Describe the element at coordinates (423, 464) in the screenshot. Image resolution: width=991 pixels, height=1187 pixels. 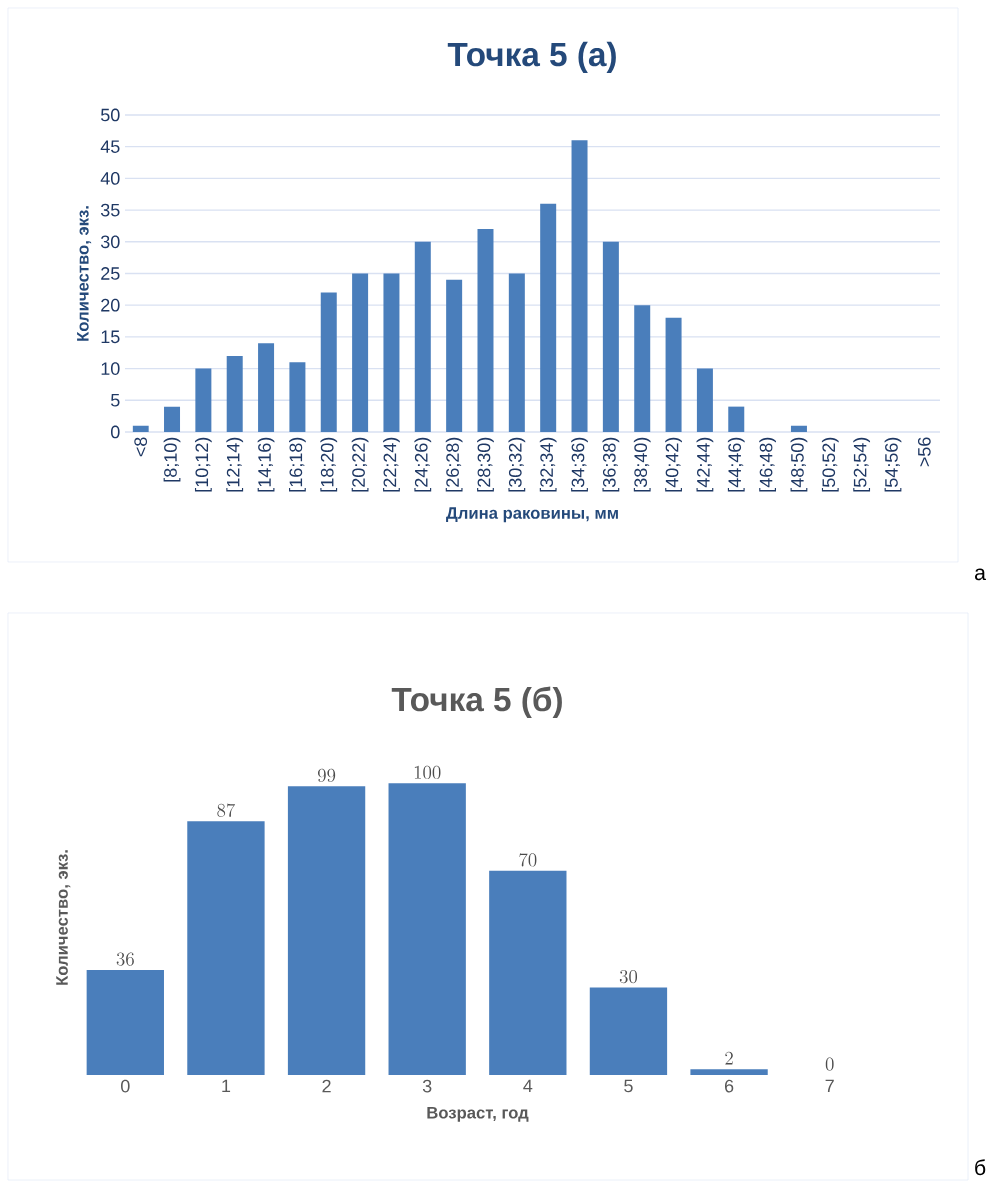
I see `x-tick-label: [24;26)` at that location.